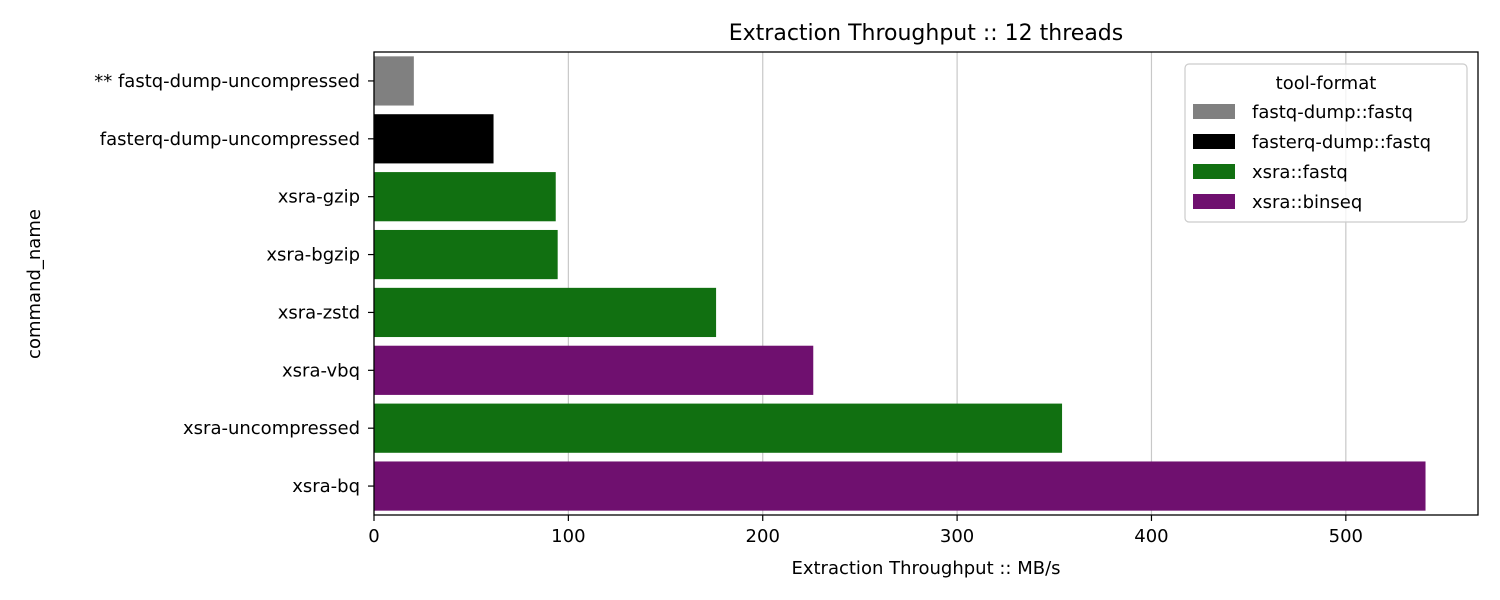 The height and width of the screenshot is (600, 1500). I want to click on x-axis-label: Extraction Throughput :: MB/s, so click(925, 568).